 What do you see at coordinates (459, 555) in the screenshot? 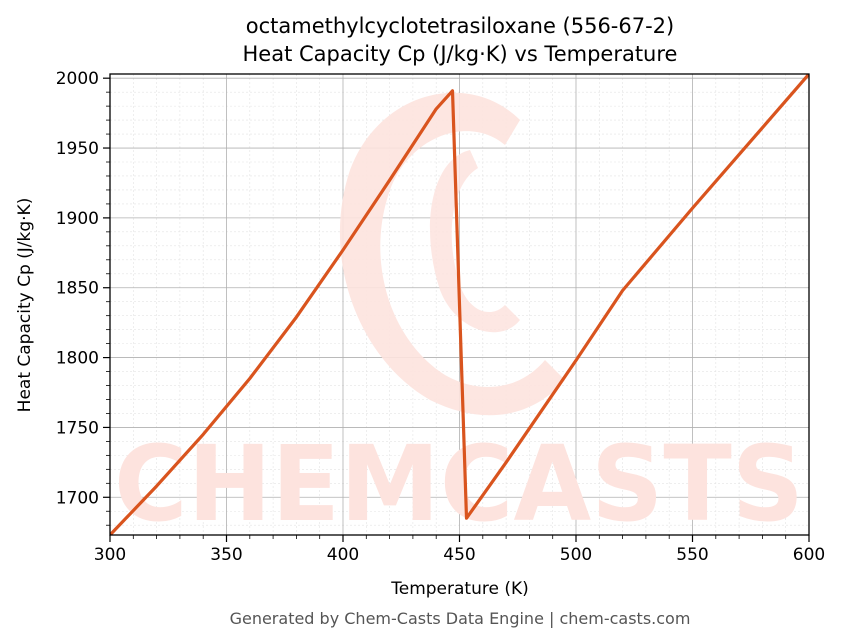
I see `x-tick-label: 450` at bounding box center [459, 555].